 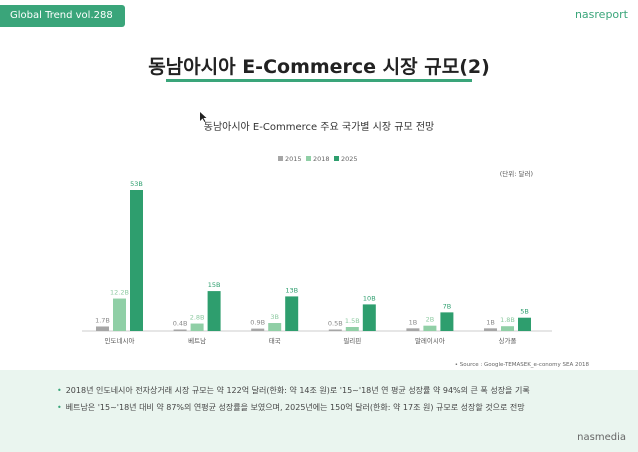 I want to click on x-tick-label-0: 인도네시아, so click(x=120, y=340).